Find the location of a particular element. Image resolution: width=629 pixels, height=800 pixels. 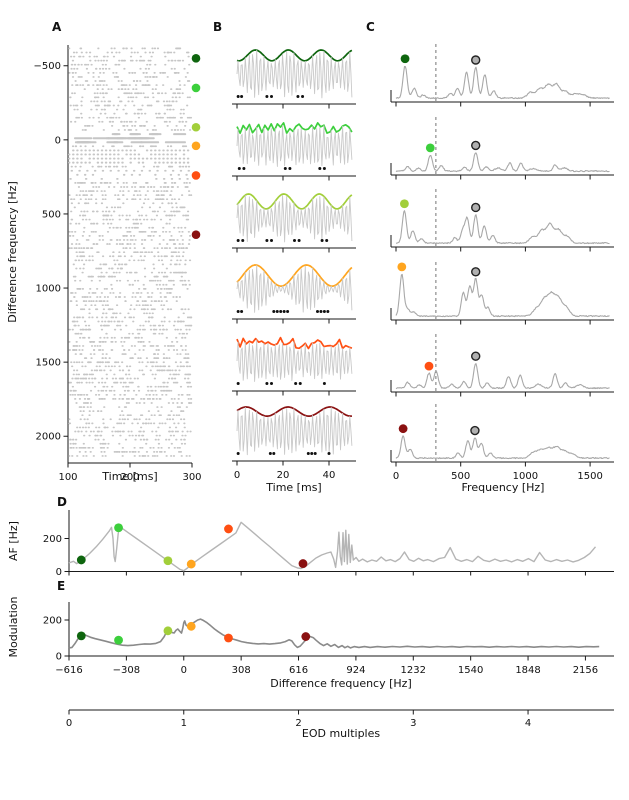

tick-label: 20 is located at coordinates (283, 475).